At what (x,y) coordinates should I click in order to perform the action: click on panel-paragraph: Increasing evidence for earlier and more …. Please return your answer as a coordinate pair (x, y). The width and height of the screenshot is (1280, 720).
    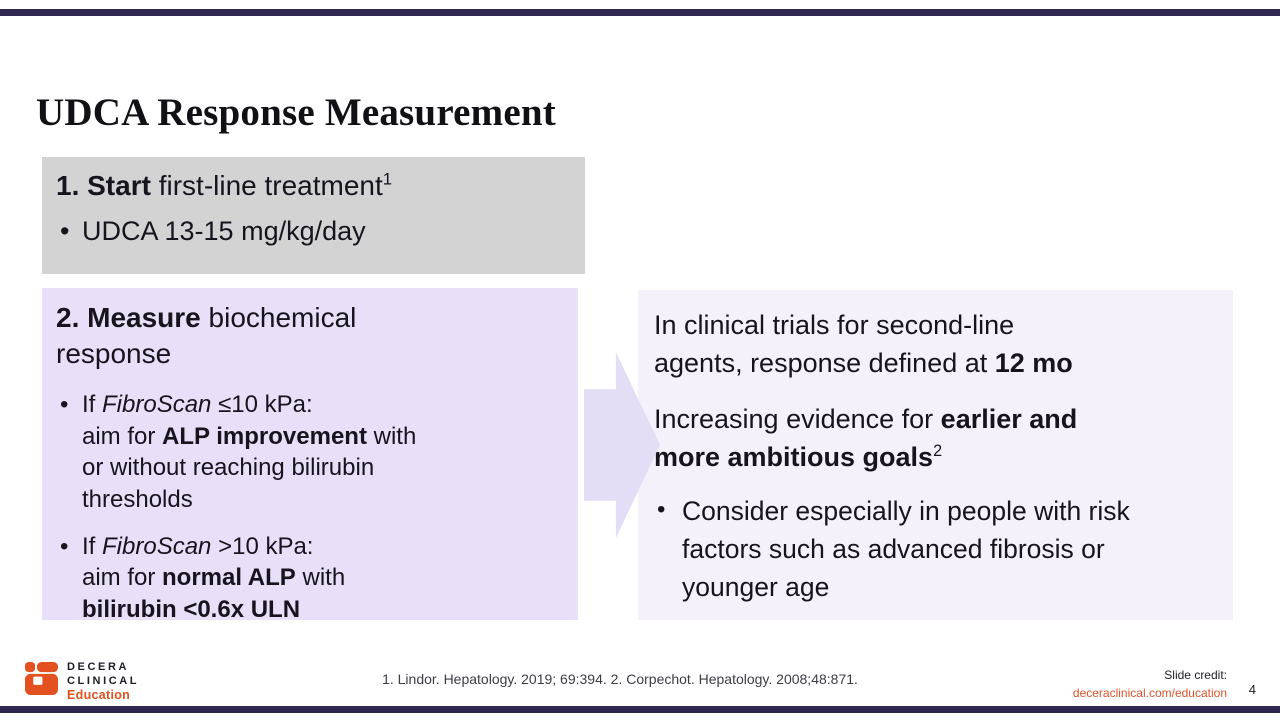
    Looking at the image, I should click on (866, 437).